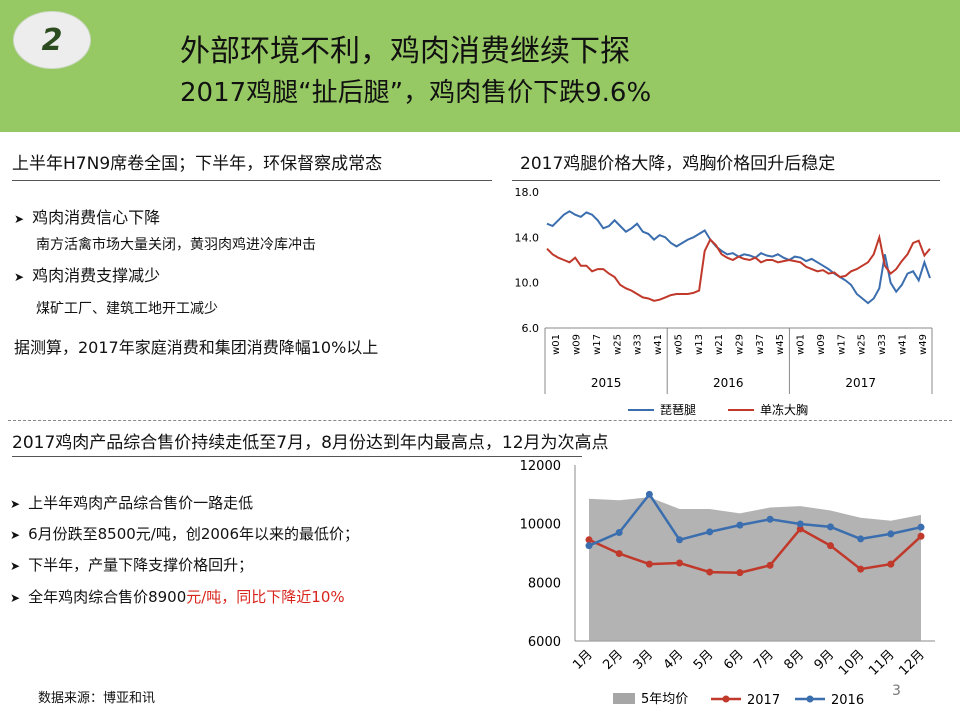 The width and height of the screenshot is (960, 720). Describe the element at coordinates (764, 660) in the screenshot. I see `x-tick-label: 7月` at that location.